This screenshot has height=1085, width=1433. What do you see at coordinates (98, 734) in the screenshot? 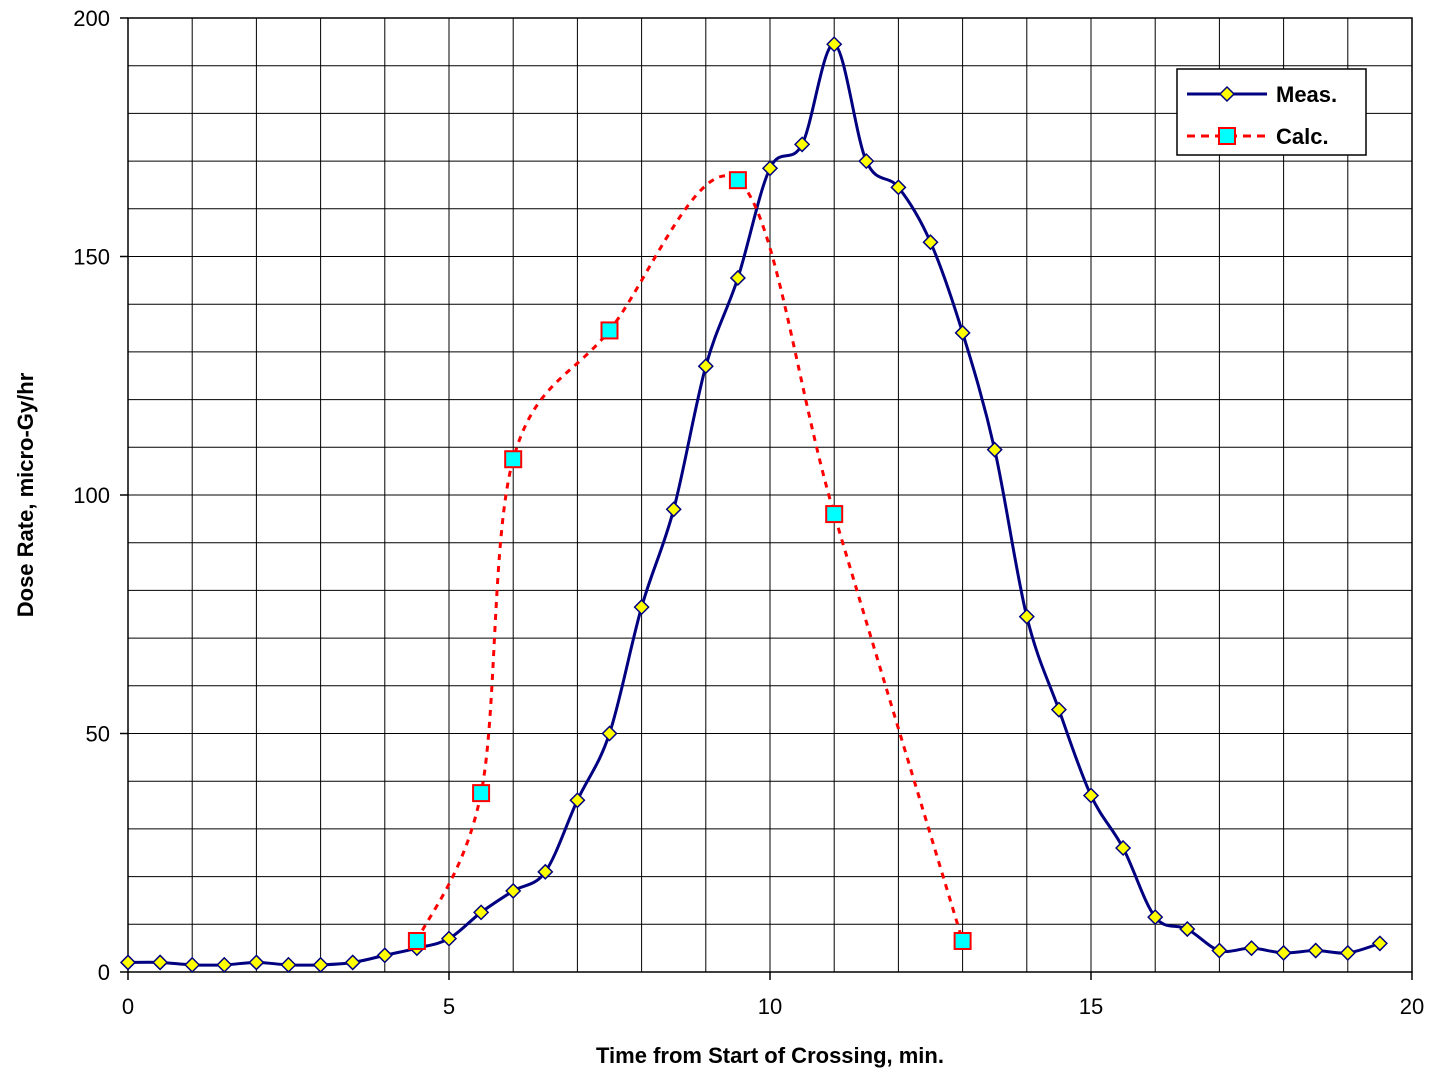
I see `y-tick-label: 50` at bounding box center [98, 734].